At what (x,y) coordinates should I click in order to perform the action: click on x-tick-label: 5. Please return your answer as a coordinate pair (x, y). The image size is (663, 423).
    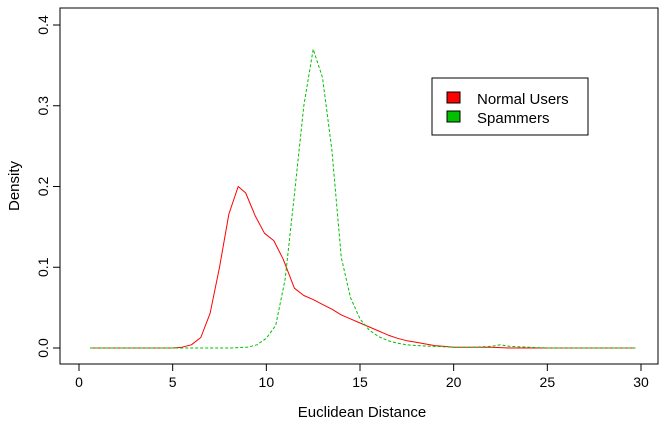
    Looking at the image, I should click on (173, 382).